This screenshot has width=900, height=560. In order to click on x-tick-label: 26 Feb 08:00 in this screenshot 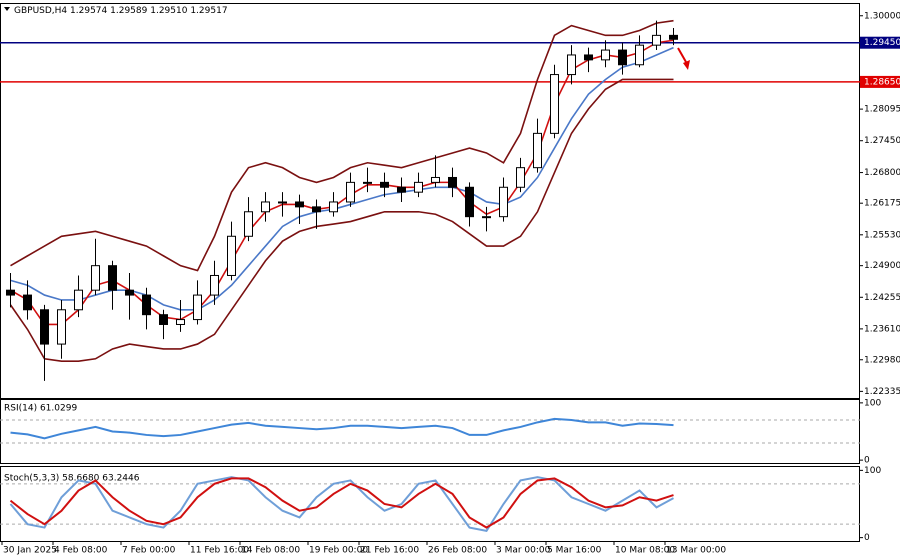, I will do `click(457, 551)`.